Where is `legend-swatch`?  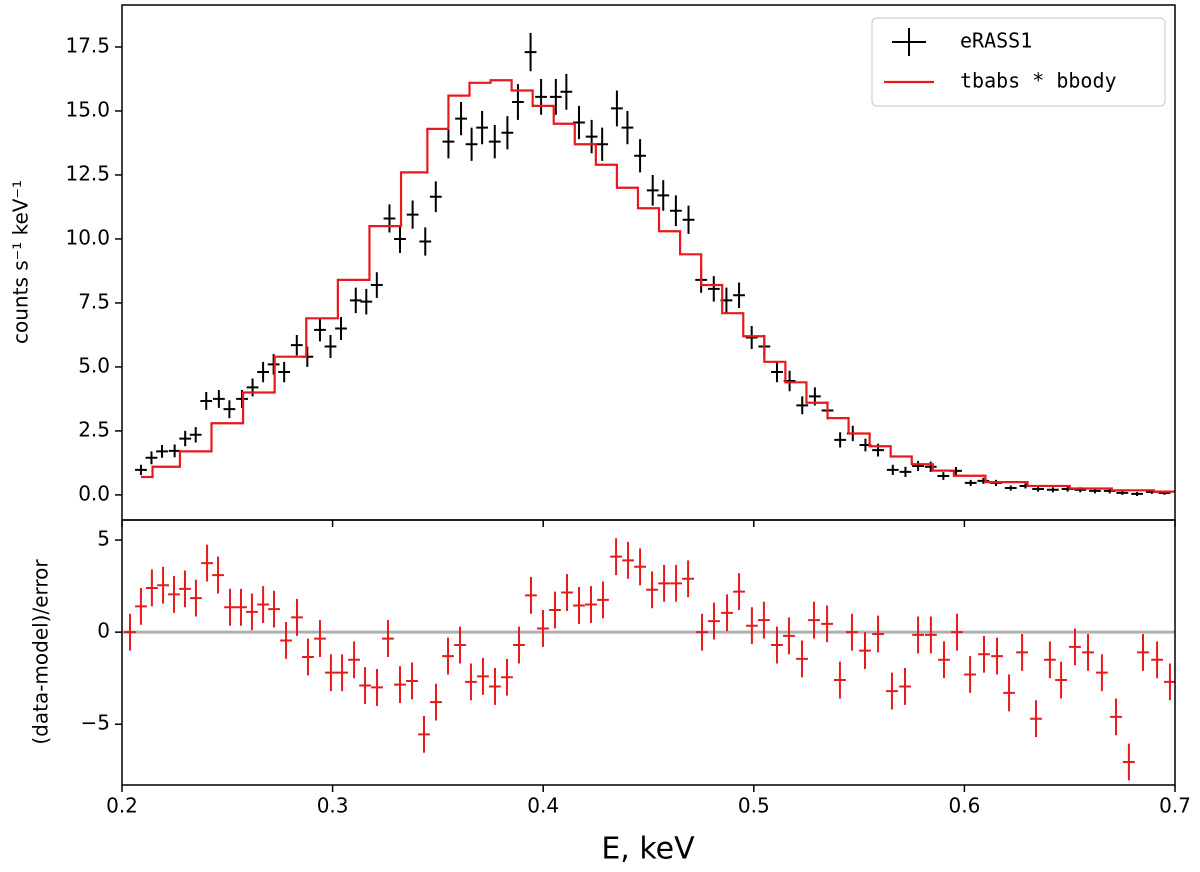 legend-swatch is located at coordinates (909, 42).